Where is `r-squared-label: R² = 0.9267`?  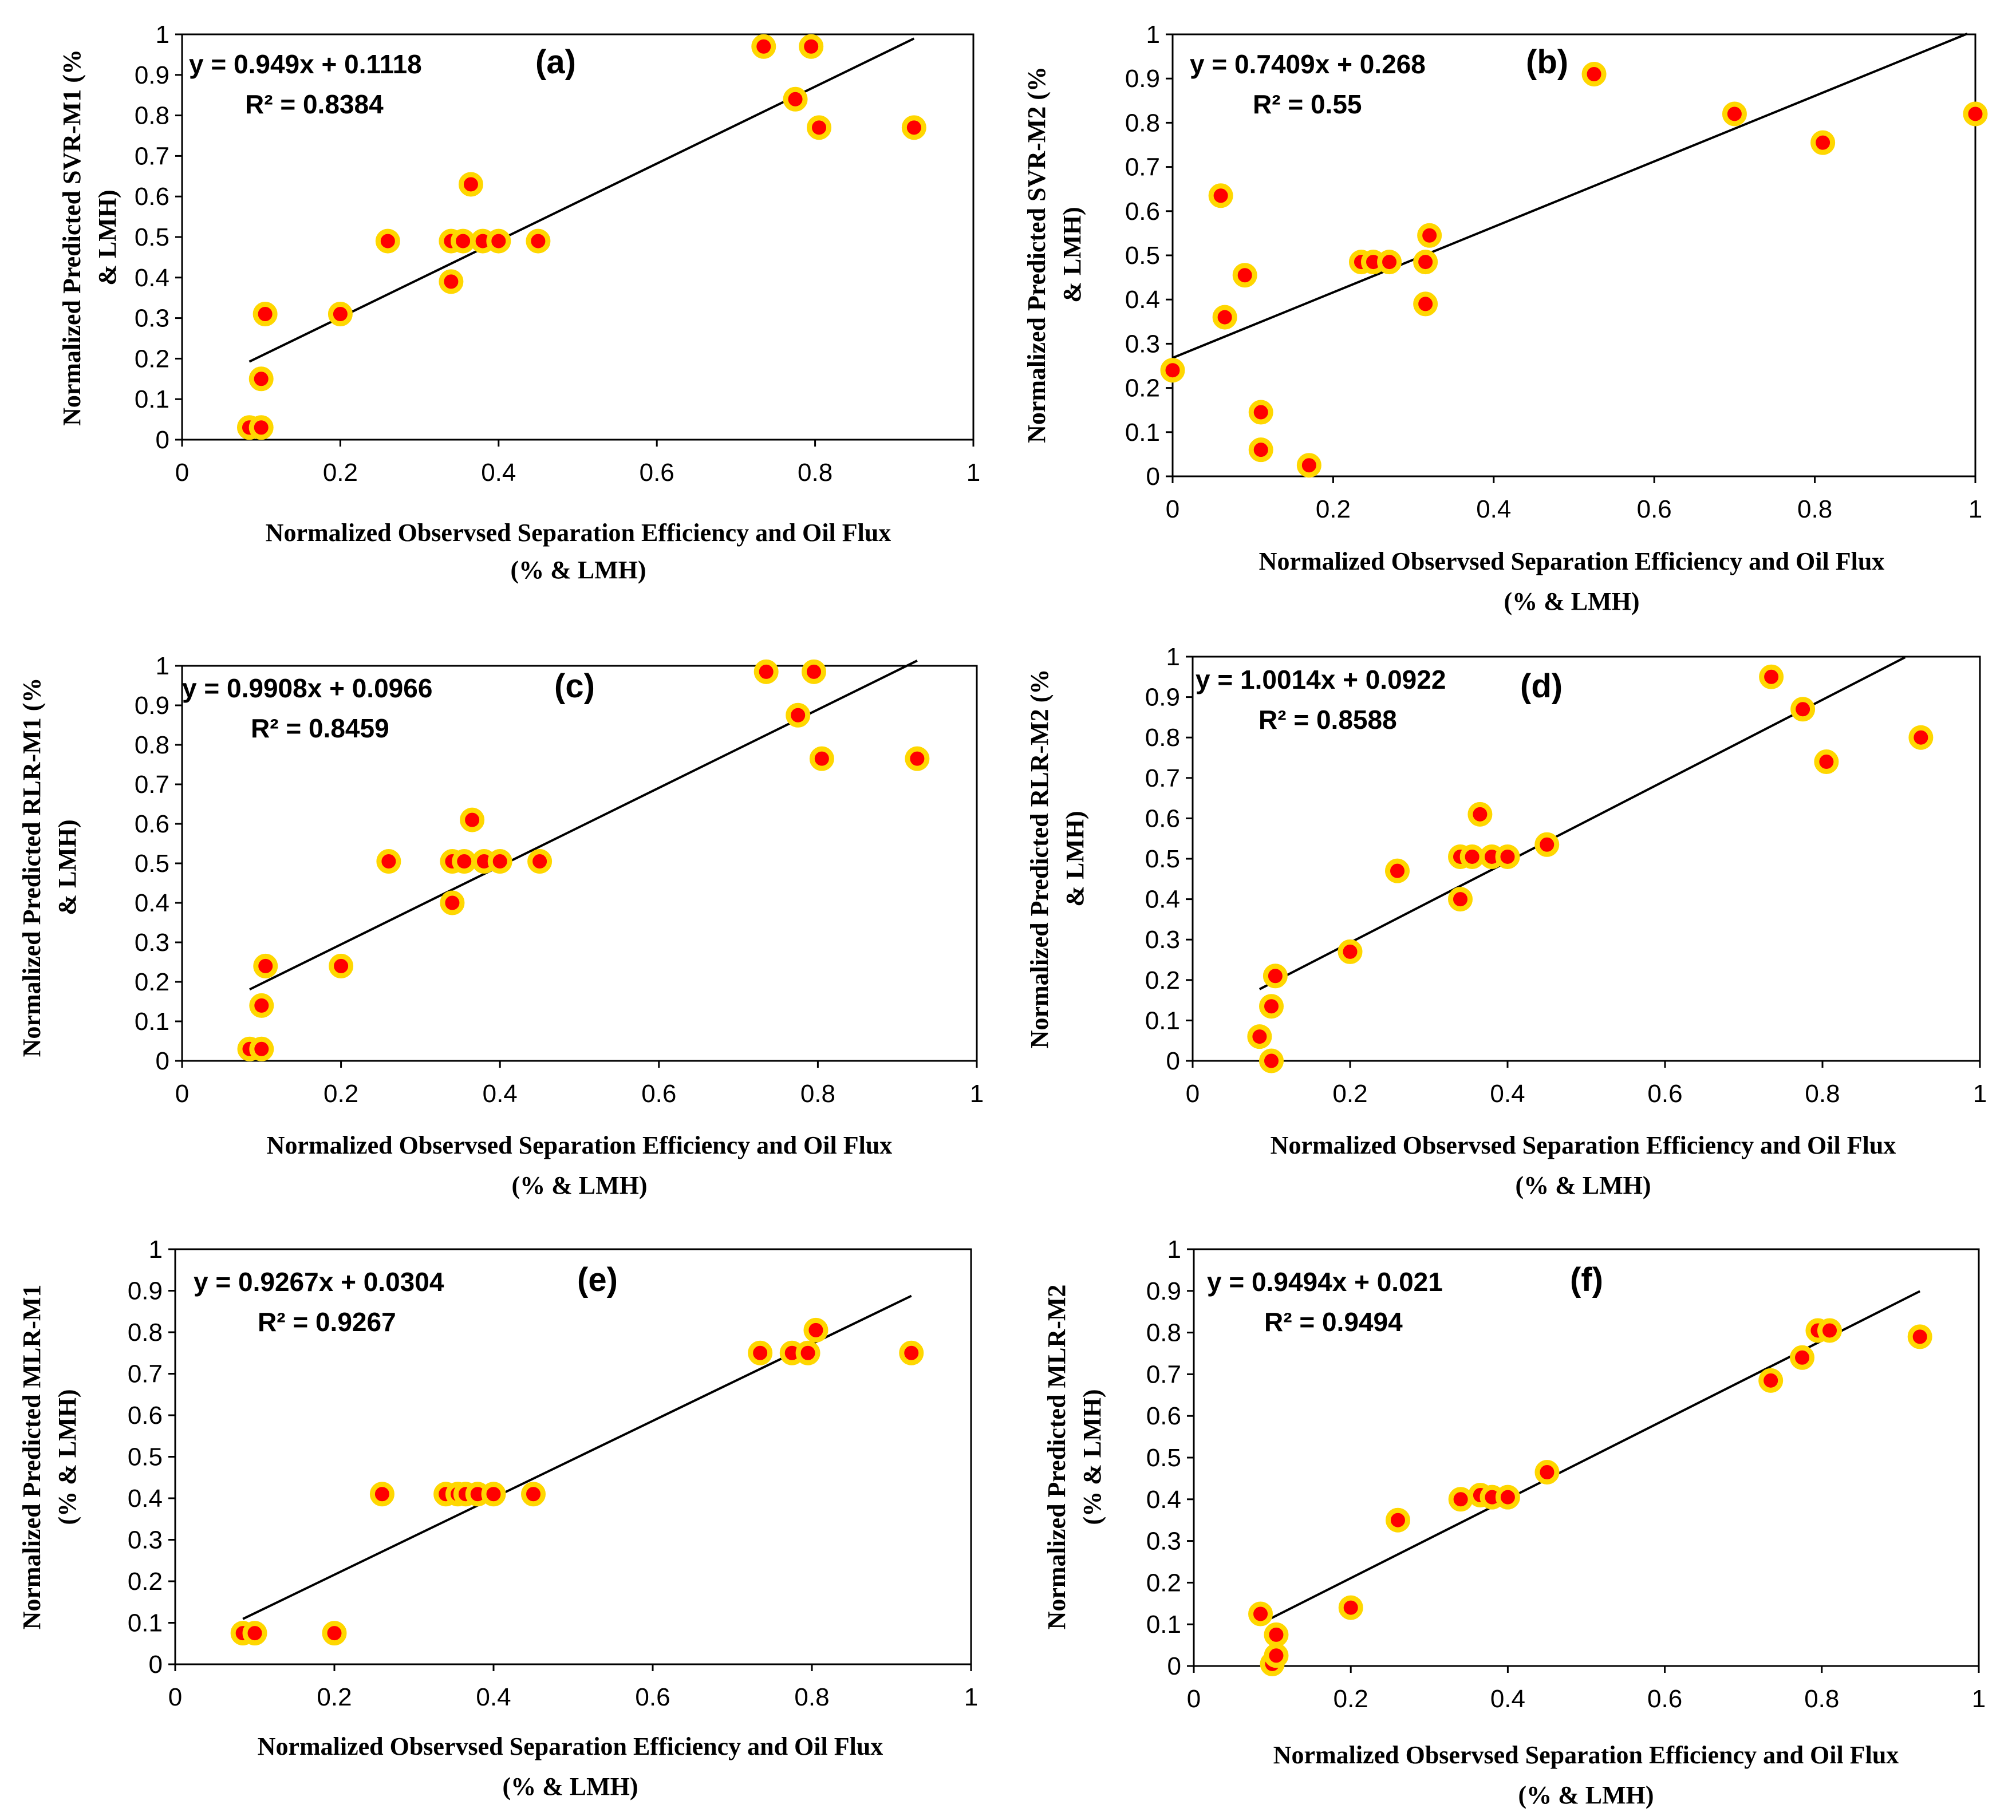 r-squared-label: R² = 0.9267 is located at coordinates (327, 1322).